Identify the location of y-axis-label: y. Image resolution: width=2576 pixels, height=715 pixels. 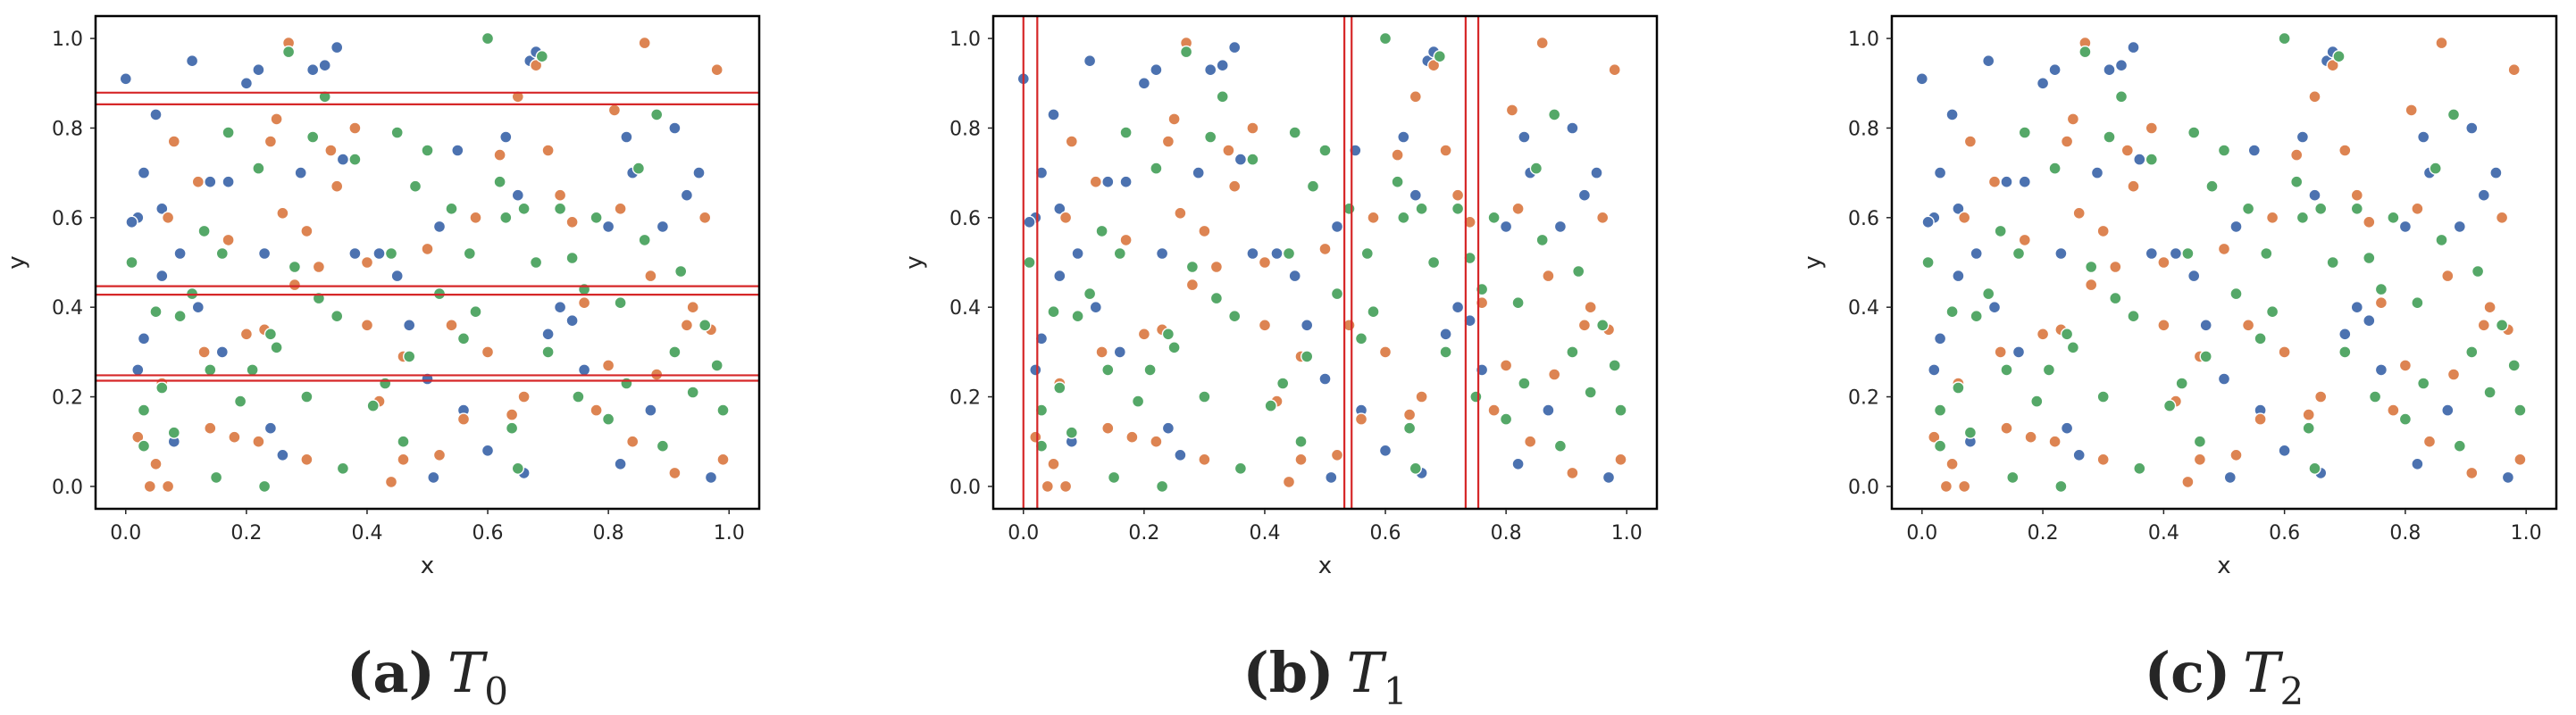
(1814, 262).